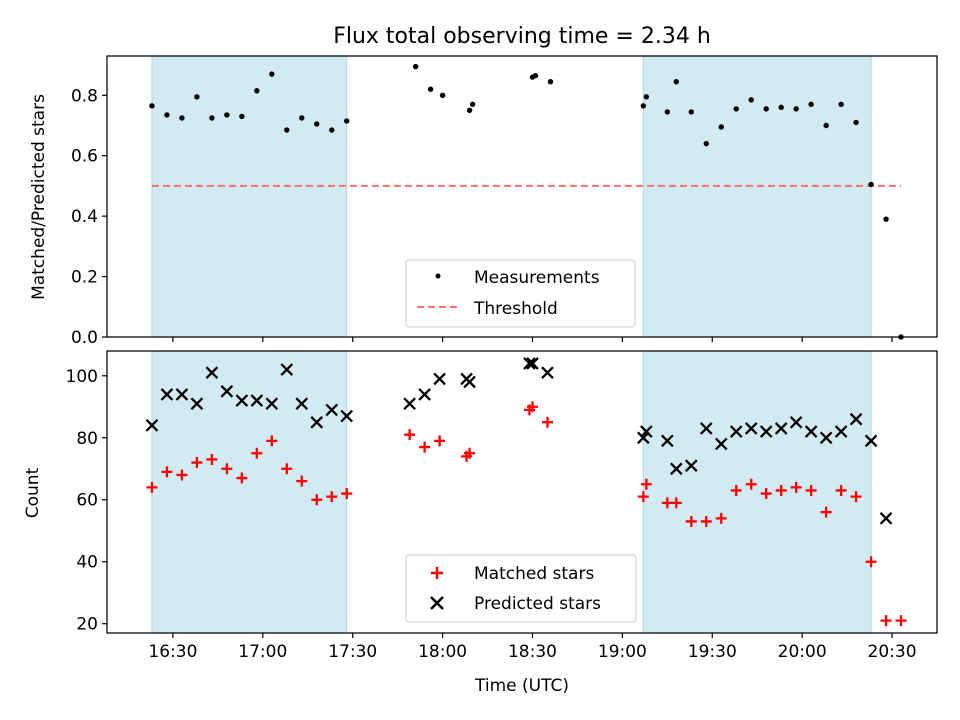 The image size is (960, 720). I want to click on x-tick-label-5: 18:30, so click(532, 652).